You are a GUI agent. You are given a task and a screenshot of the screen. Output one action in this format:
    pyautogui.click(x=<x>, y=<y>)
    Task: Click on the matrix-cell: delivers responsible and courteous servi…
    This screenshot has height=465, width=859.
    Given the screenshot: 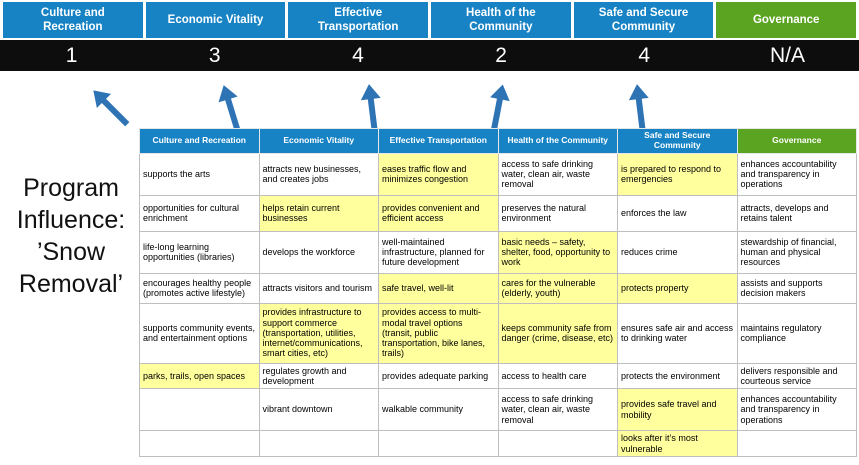 What is the action you would take?
    pyautogui.click(x=796, y=376)
    